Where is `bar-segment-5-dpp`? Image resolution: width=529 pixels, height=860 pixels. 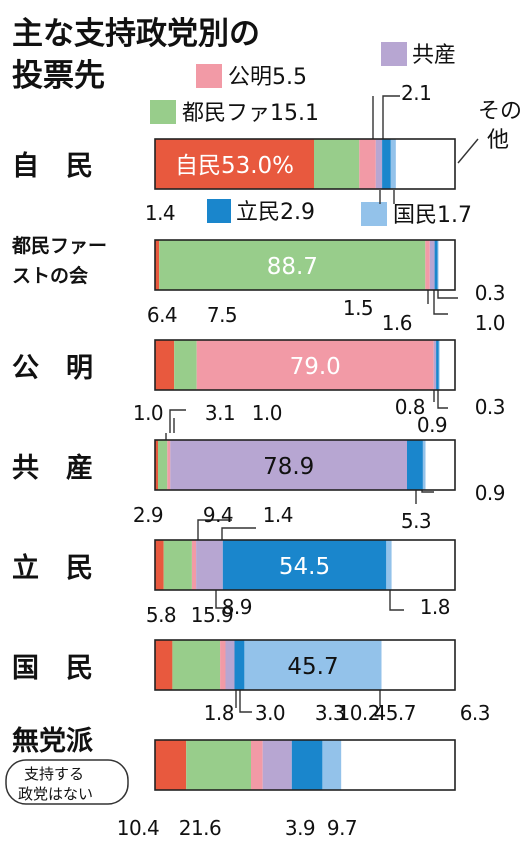
bar-segment-5-dpp is located at coordinates (313, 665).